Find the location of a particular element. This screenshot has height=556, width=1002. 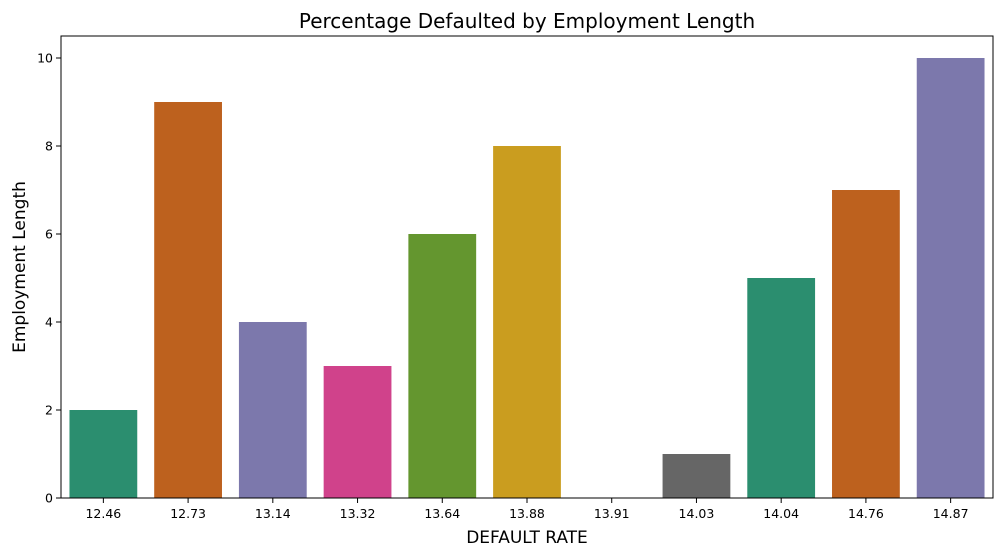

y-axis-ticks: 0 2 4 6 8 10 is located at coordinates (49, 278).